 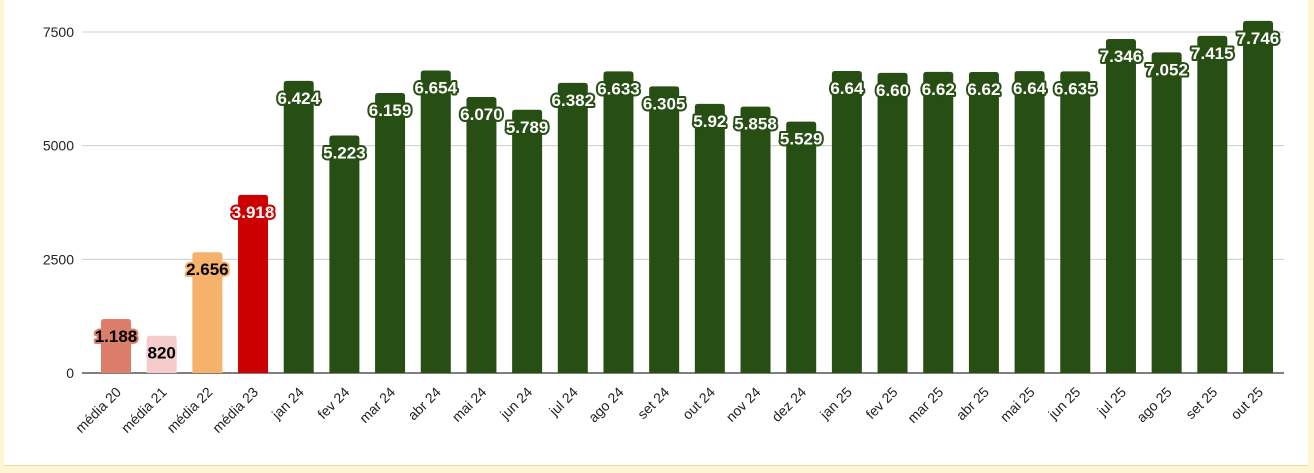 What do you see at coordinates (424, 404) in the screenshot?
I see `x-tick-label: abr 24` at bounding box center [424, 404].